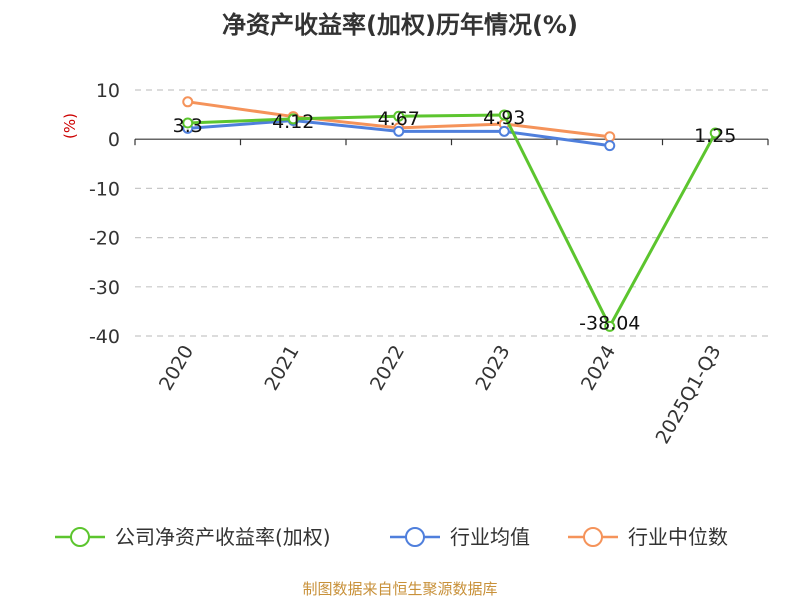 This screenshot has height=600, width=800. What do you see at coordinates (400, 25) in the screenshot?
I see `chart-title: 净资产收益率(加权)历年情况(%)` at bounding box center [400, 25].